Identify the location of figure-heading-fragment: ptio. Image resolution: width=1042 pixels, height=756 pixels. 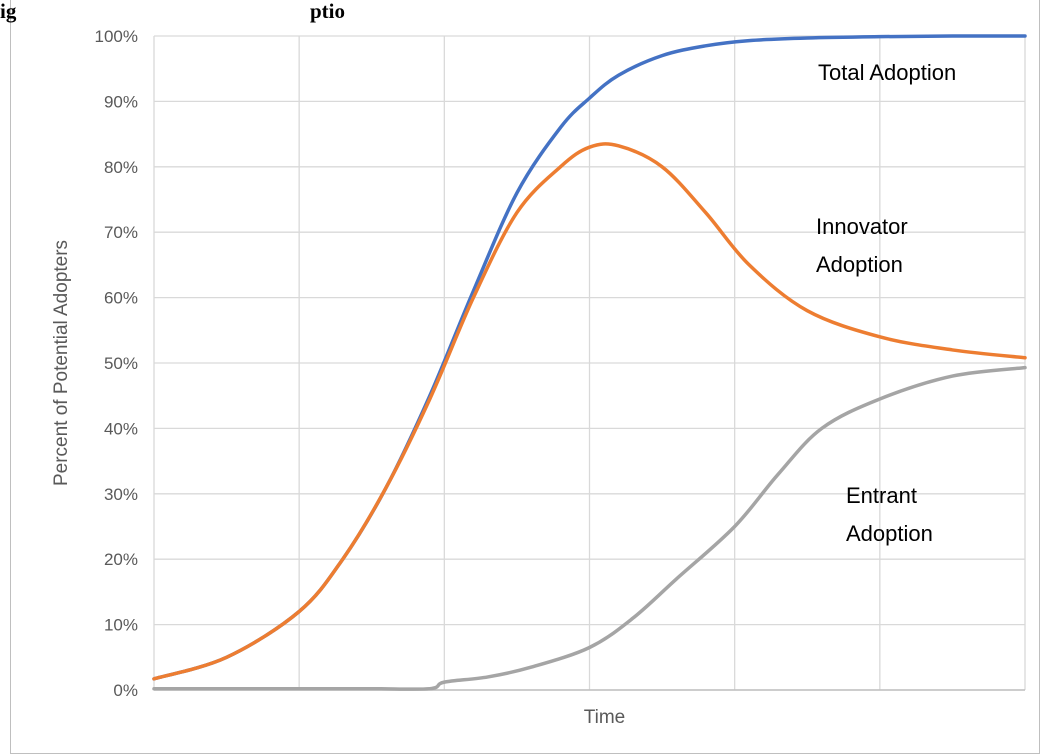
(327, 11).